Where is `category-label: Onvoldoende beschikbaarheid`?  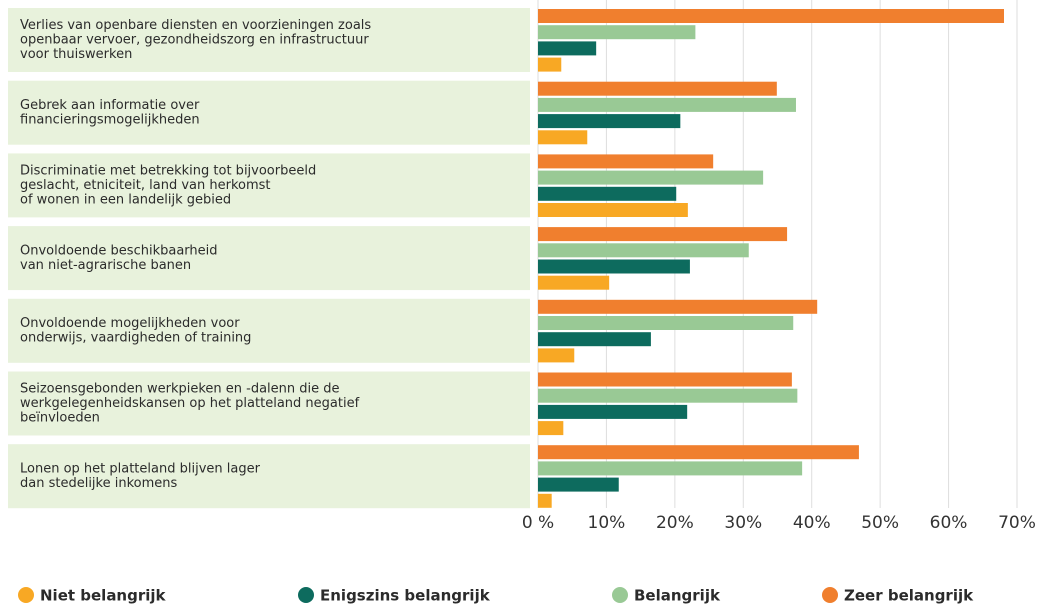
category-label: Onvoldoende beschikbaarheid is located at coordinates (119, 250).